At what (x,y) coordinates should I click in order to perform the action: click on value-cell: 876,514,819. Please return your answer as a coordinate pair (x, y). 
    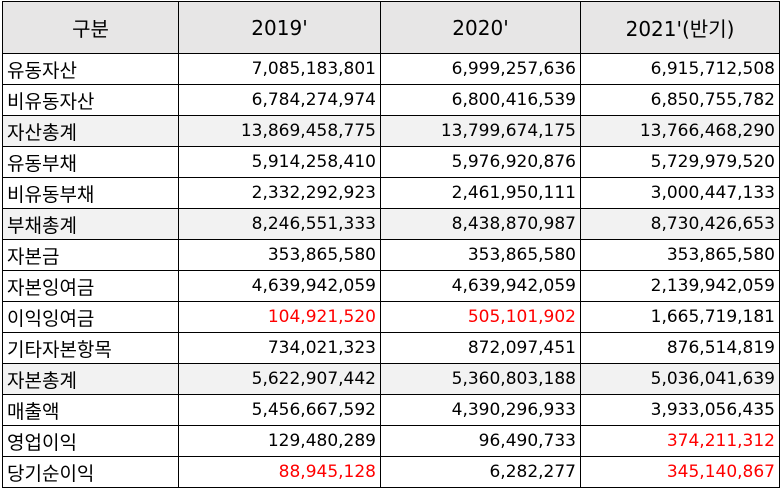
    Looking at the image, I should click on (680, 348).